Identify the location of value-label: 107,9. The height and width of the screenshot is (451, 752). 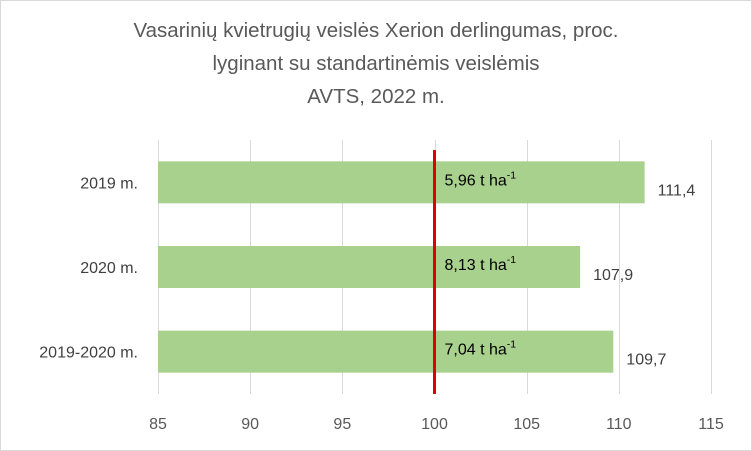
(613, 275).